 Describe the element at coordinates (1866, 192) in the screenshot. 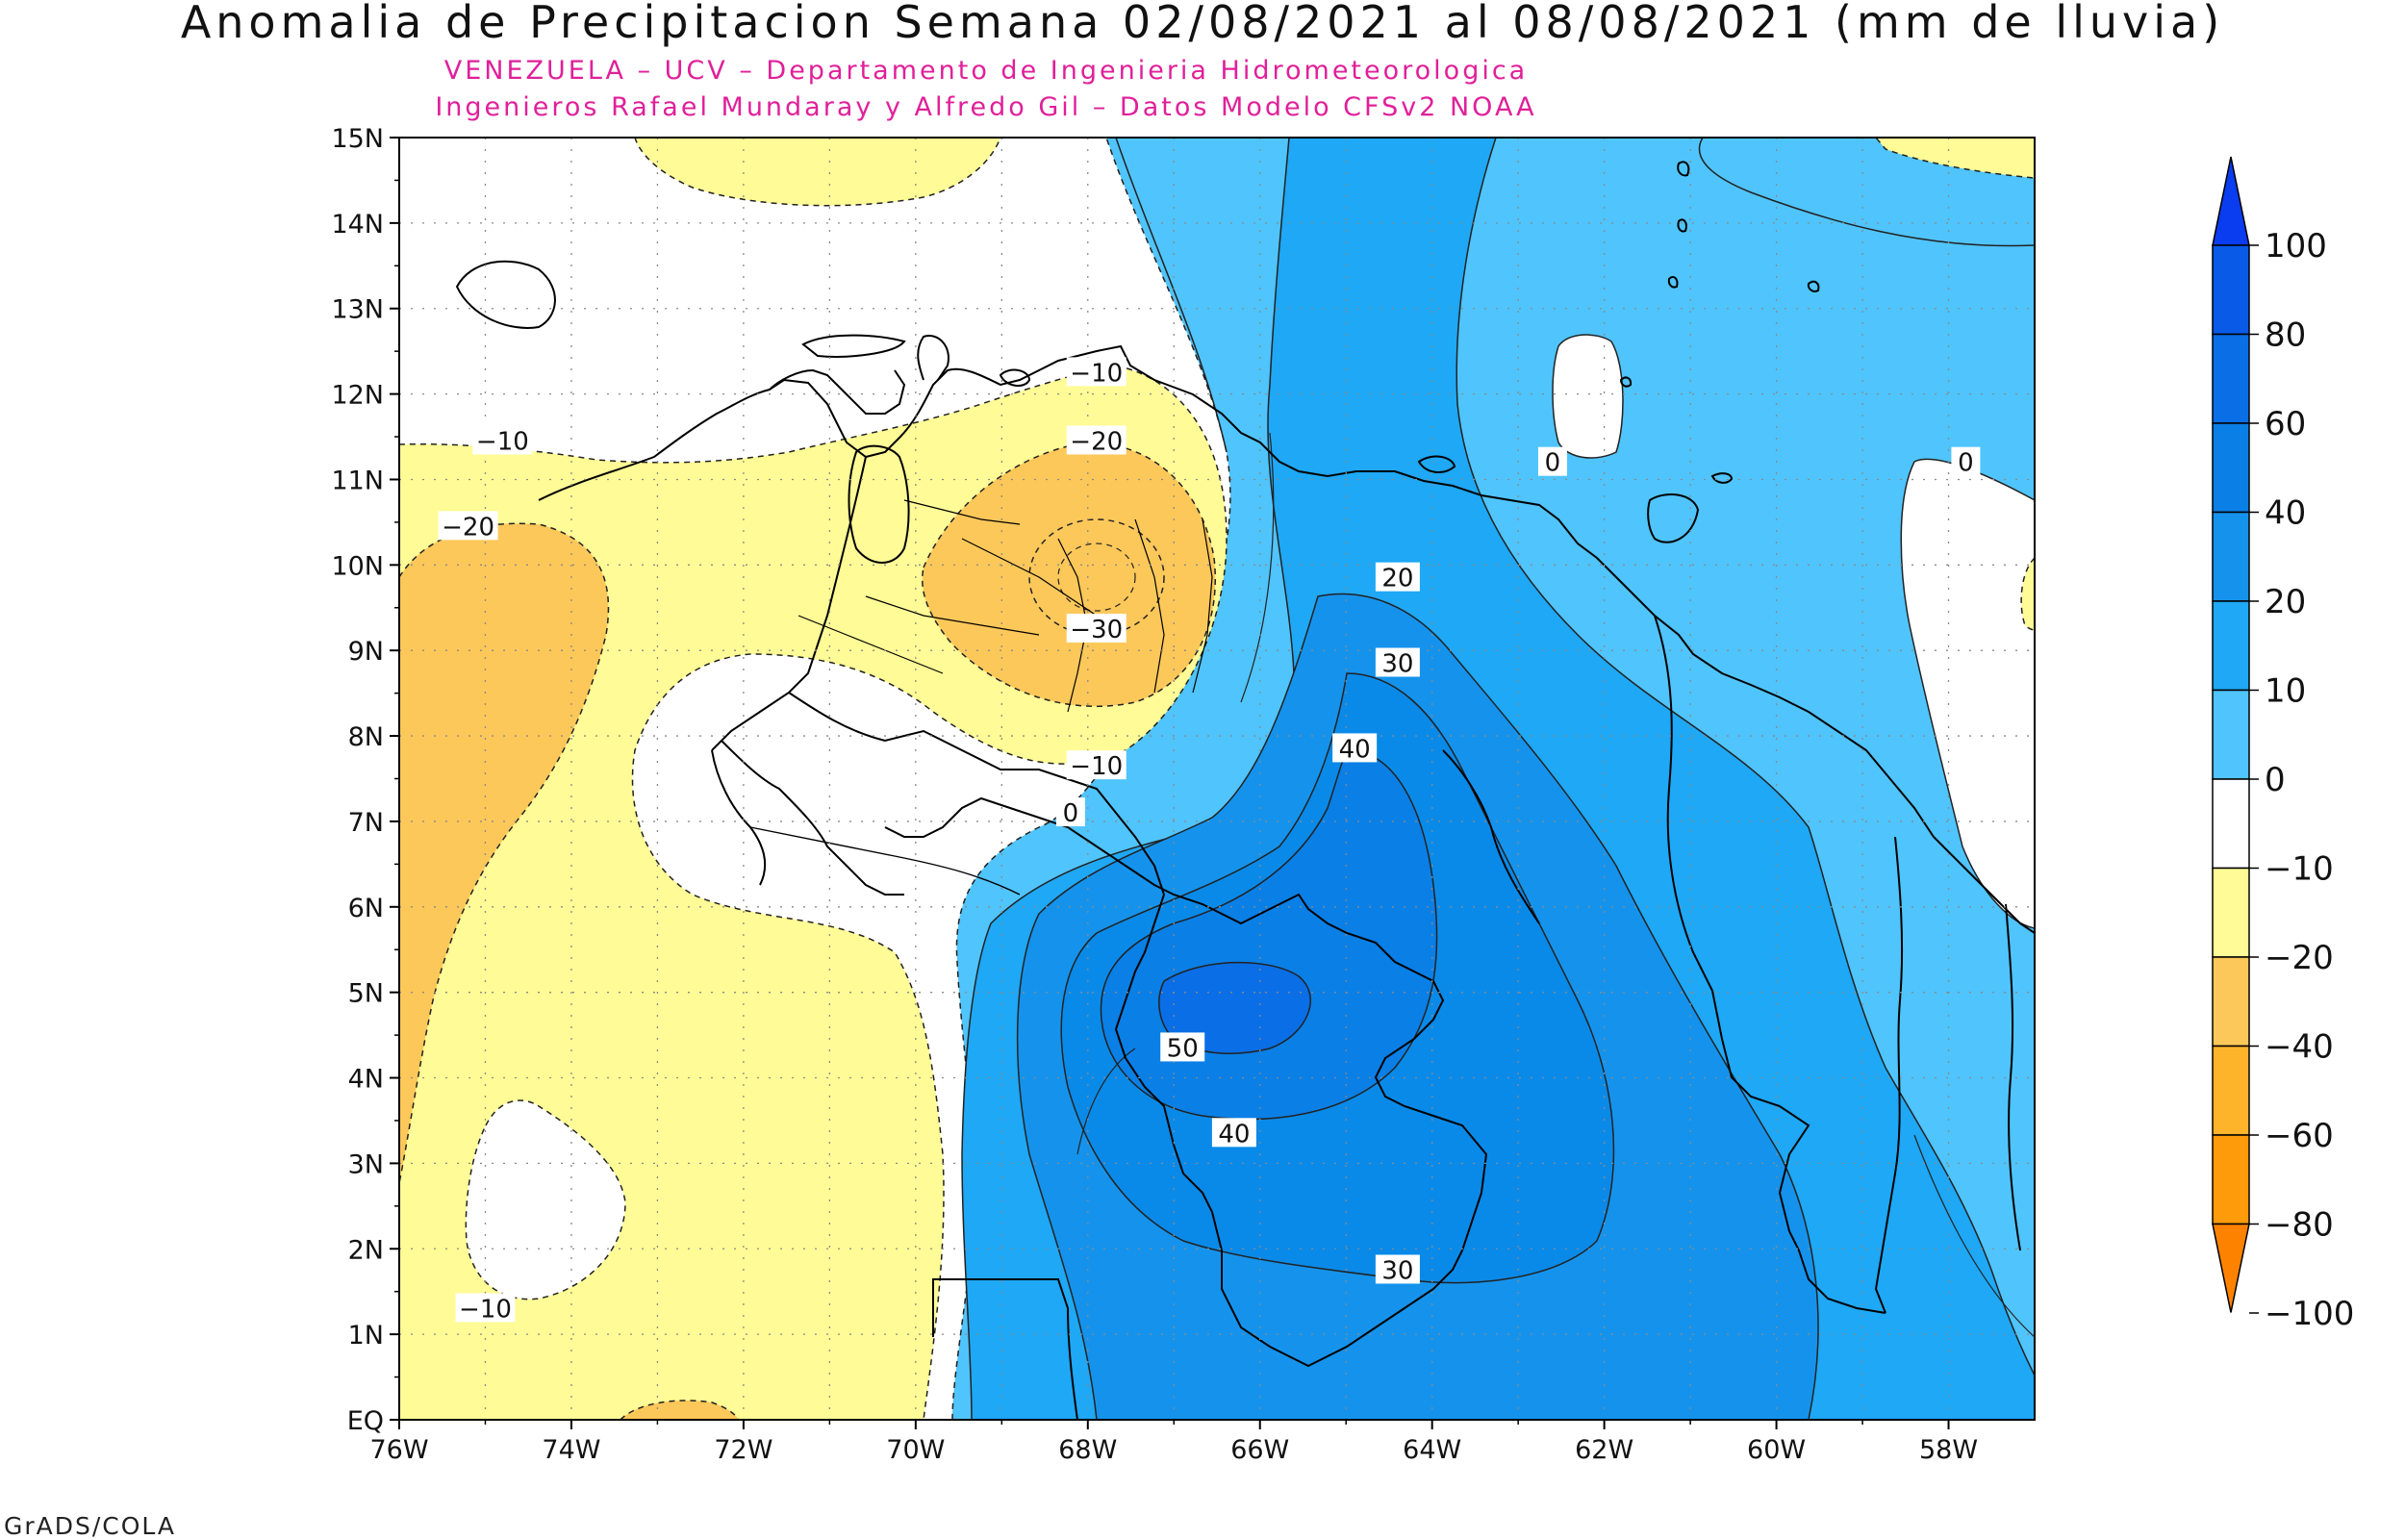

I see `contour-pos0-northeast` at that location.